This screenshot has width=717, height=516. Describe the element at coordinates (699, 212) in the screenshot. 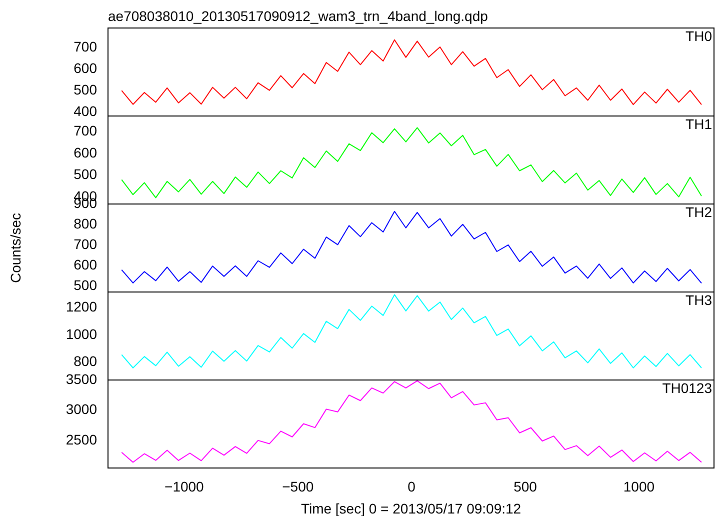

I see `annotation: TH2` at that location.